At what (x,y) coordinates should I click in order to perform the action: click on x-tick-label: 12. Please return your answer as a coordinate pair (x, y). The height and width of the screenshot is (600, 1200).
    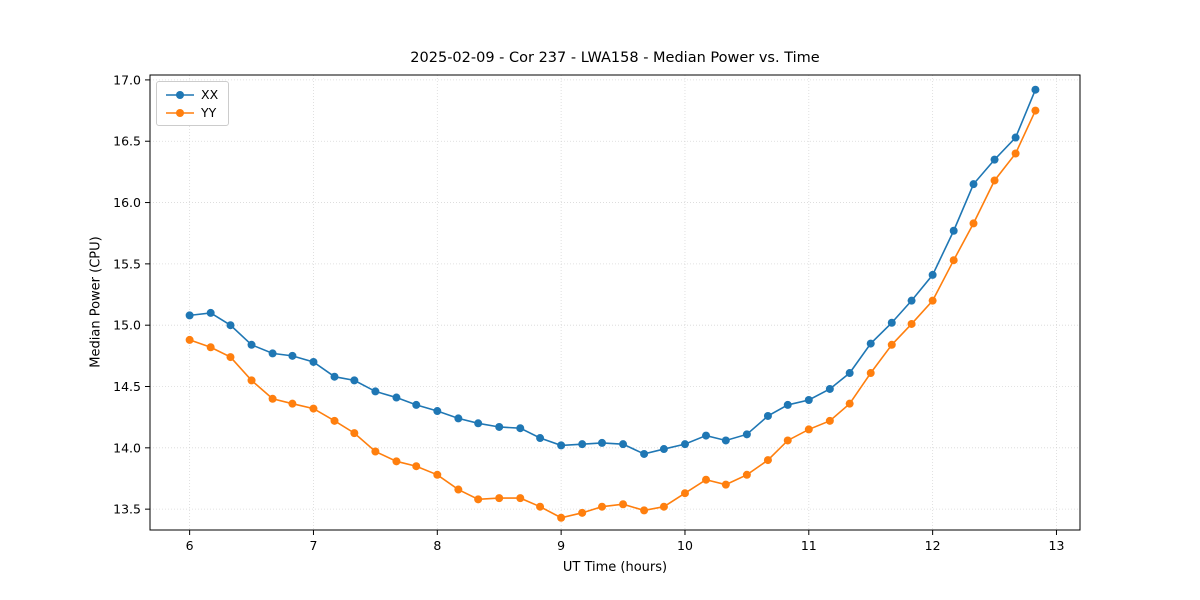
    Looking at the image, I should click on (933, 545).